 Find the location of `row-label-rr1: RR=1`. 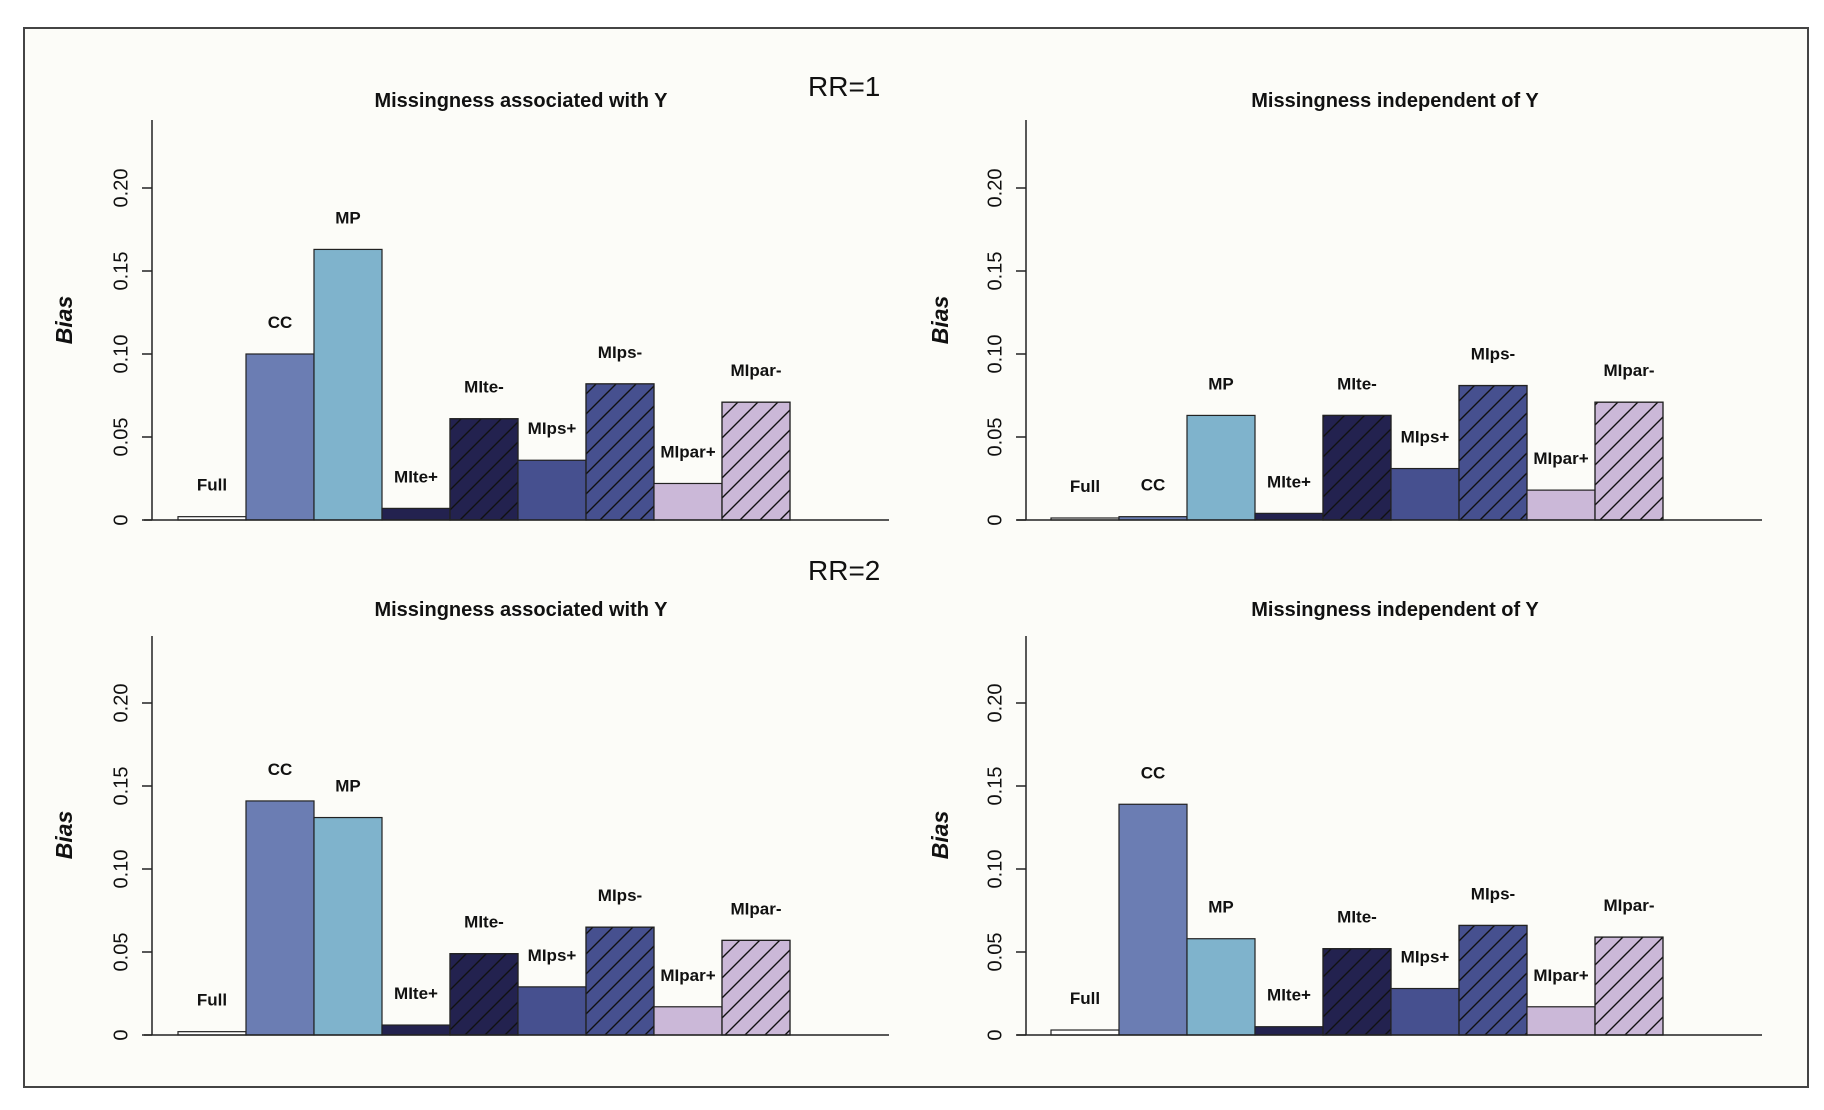

row-label-rr1: RR=1 is located at coordinates (844, 86).